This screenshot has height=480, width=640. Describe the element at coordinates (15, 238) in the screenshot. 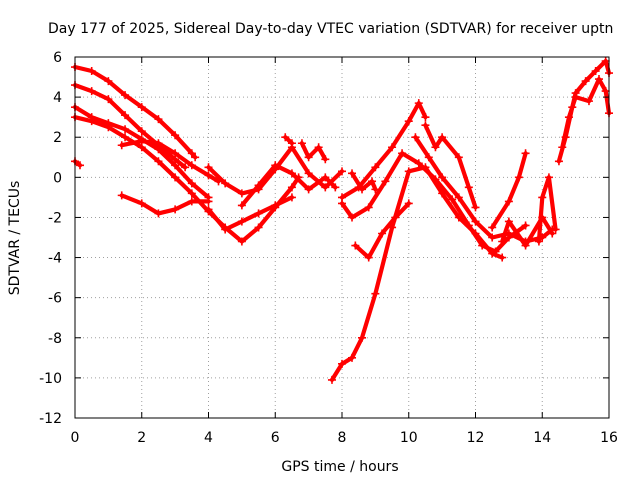

I see `y-axis-label: SDTVAR / TECUs` at that location.